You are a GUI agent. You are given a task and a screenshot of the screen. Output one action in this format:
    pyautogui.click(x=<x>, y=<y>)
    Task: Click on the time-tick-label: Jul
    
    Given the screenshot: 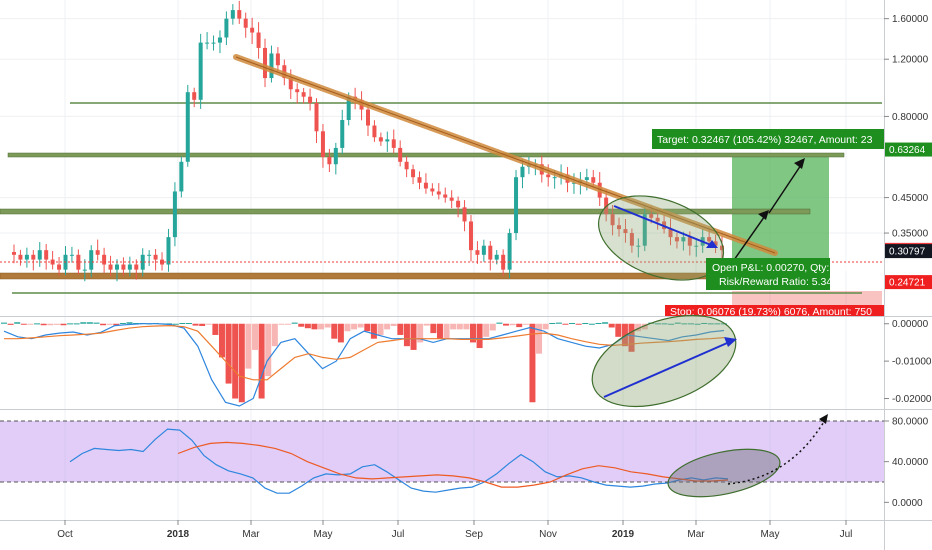 What is the action you would take?
    pyautogui.click(x=846, y=534)
    